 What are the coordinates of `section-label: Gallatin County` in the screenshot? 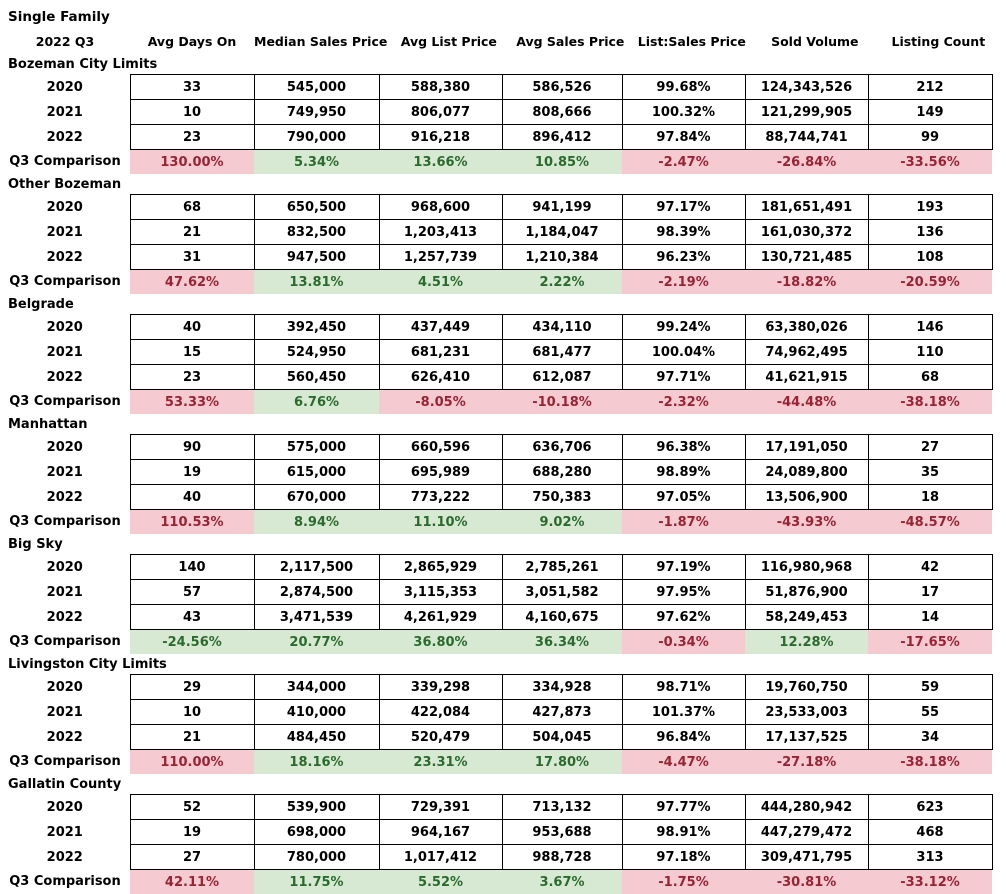 It's located at (503, 784).